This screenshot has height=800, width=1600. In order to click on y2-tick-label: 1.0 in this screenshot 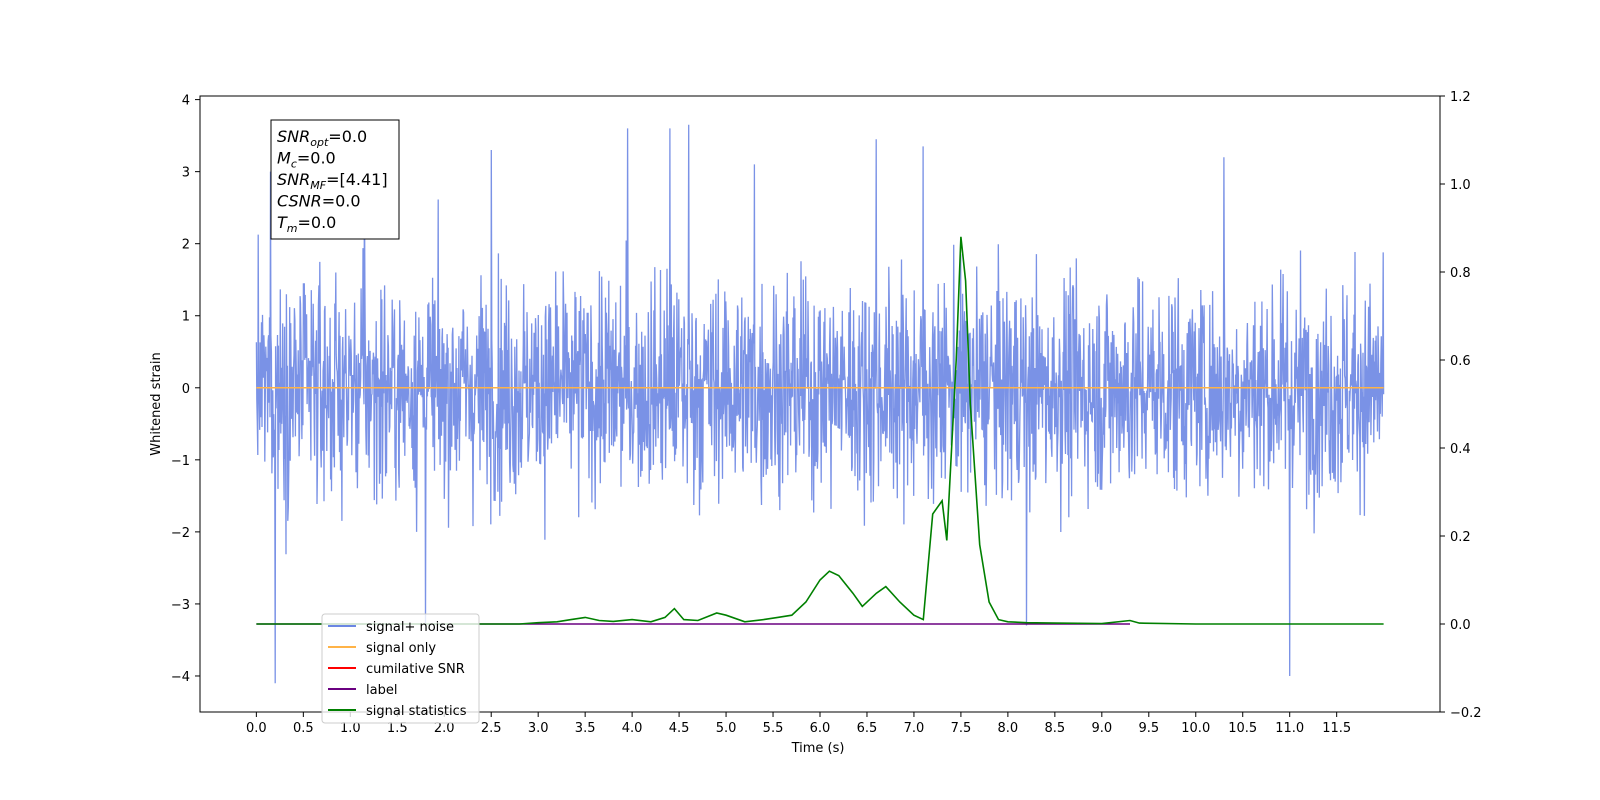, I will do `click(1460, 185)`.